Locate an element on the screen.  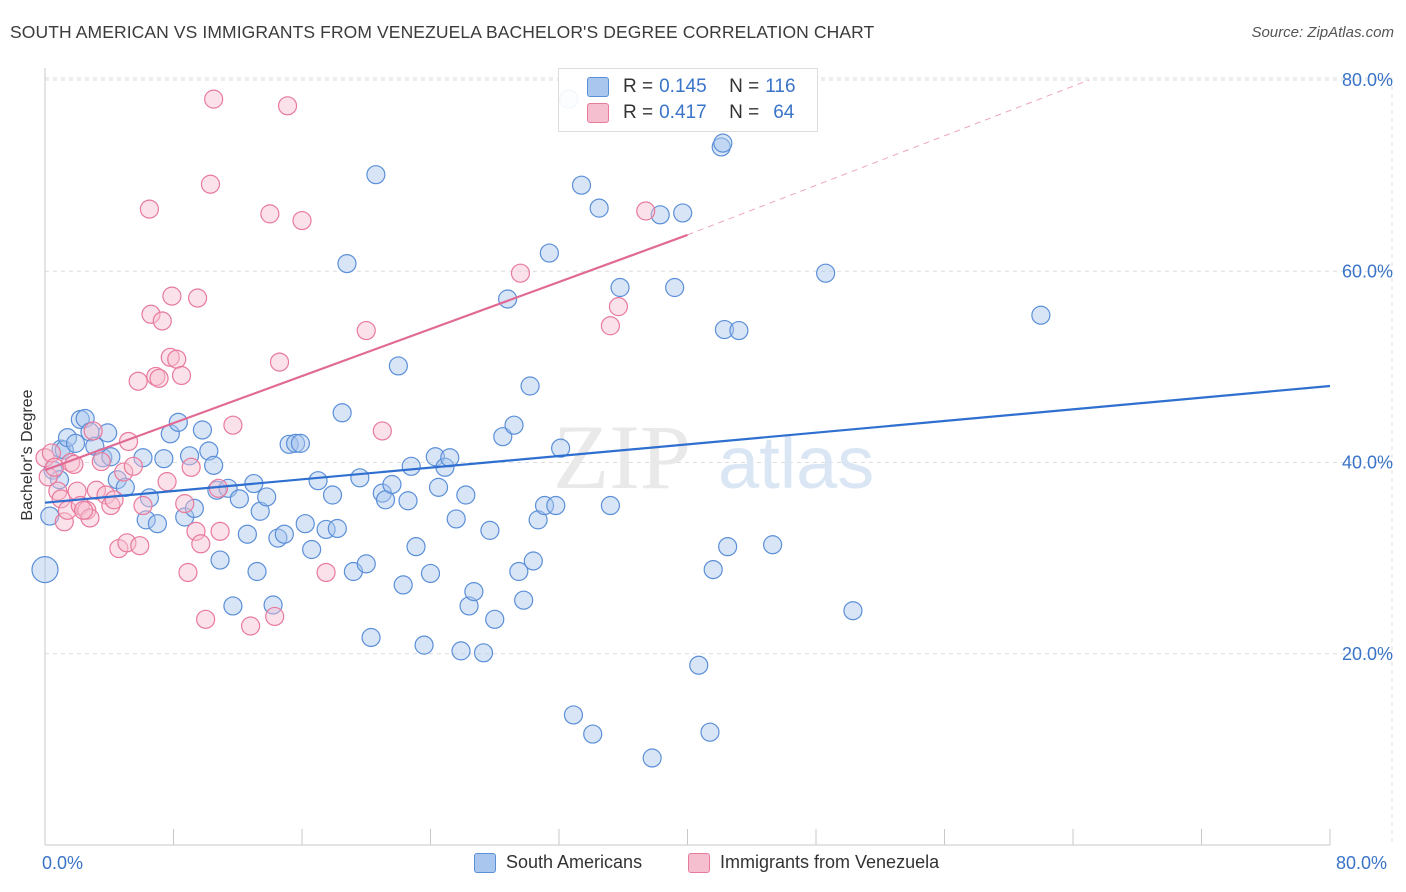
source-label: Source: ZipAtlas.com is located at coordinates (1322, 32).